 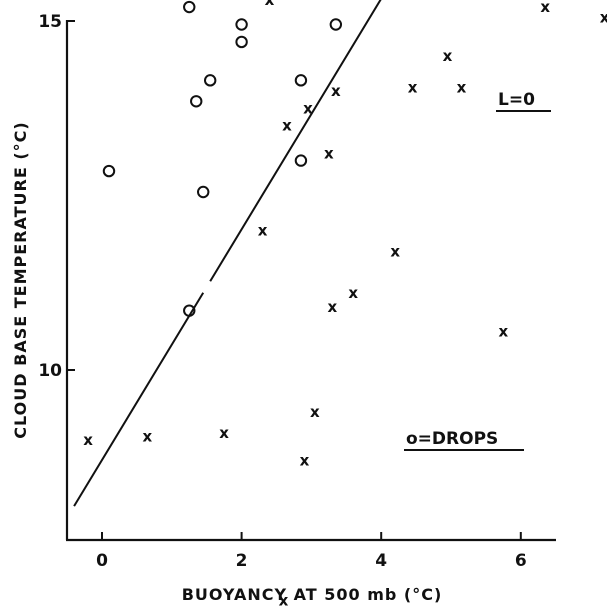 I want to click on y-axis-label: CLOUD BASE TEMPERATURE (°C), so click(x=20, y=279).